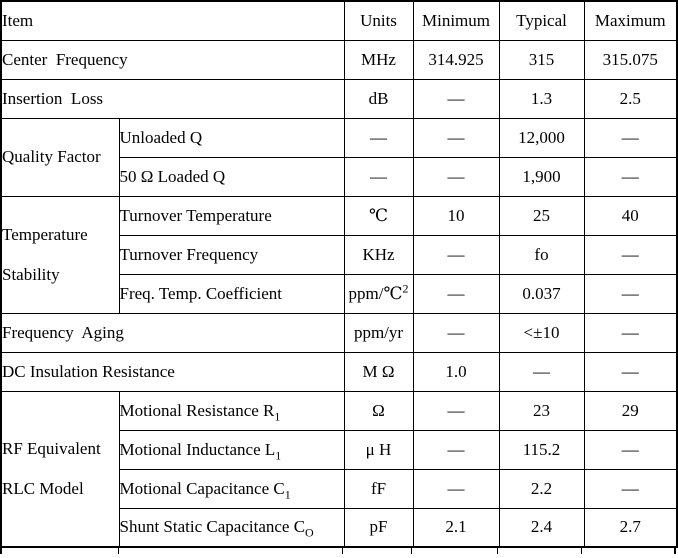 The image size is (678, 558). What do you see at coordinates (378, 59) in the screenshot?
I see `center-frequency-units: MHz` at bounding box center [378, 59].